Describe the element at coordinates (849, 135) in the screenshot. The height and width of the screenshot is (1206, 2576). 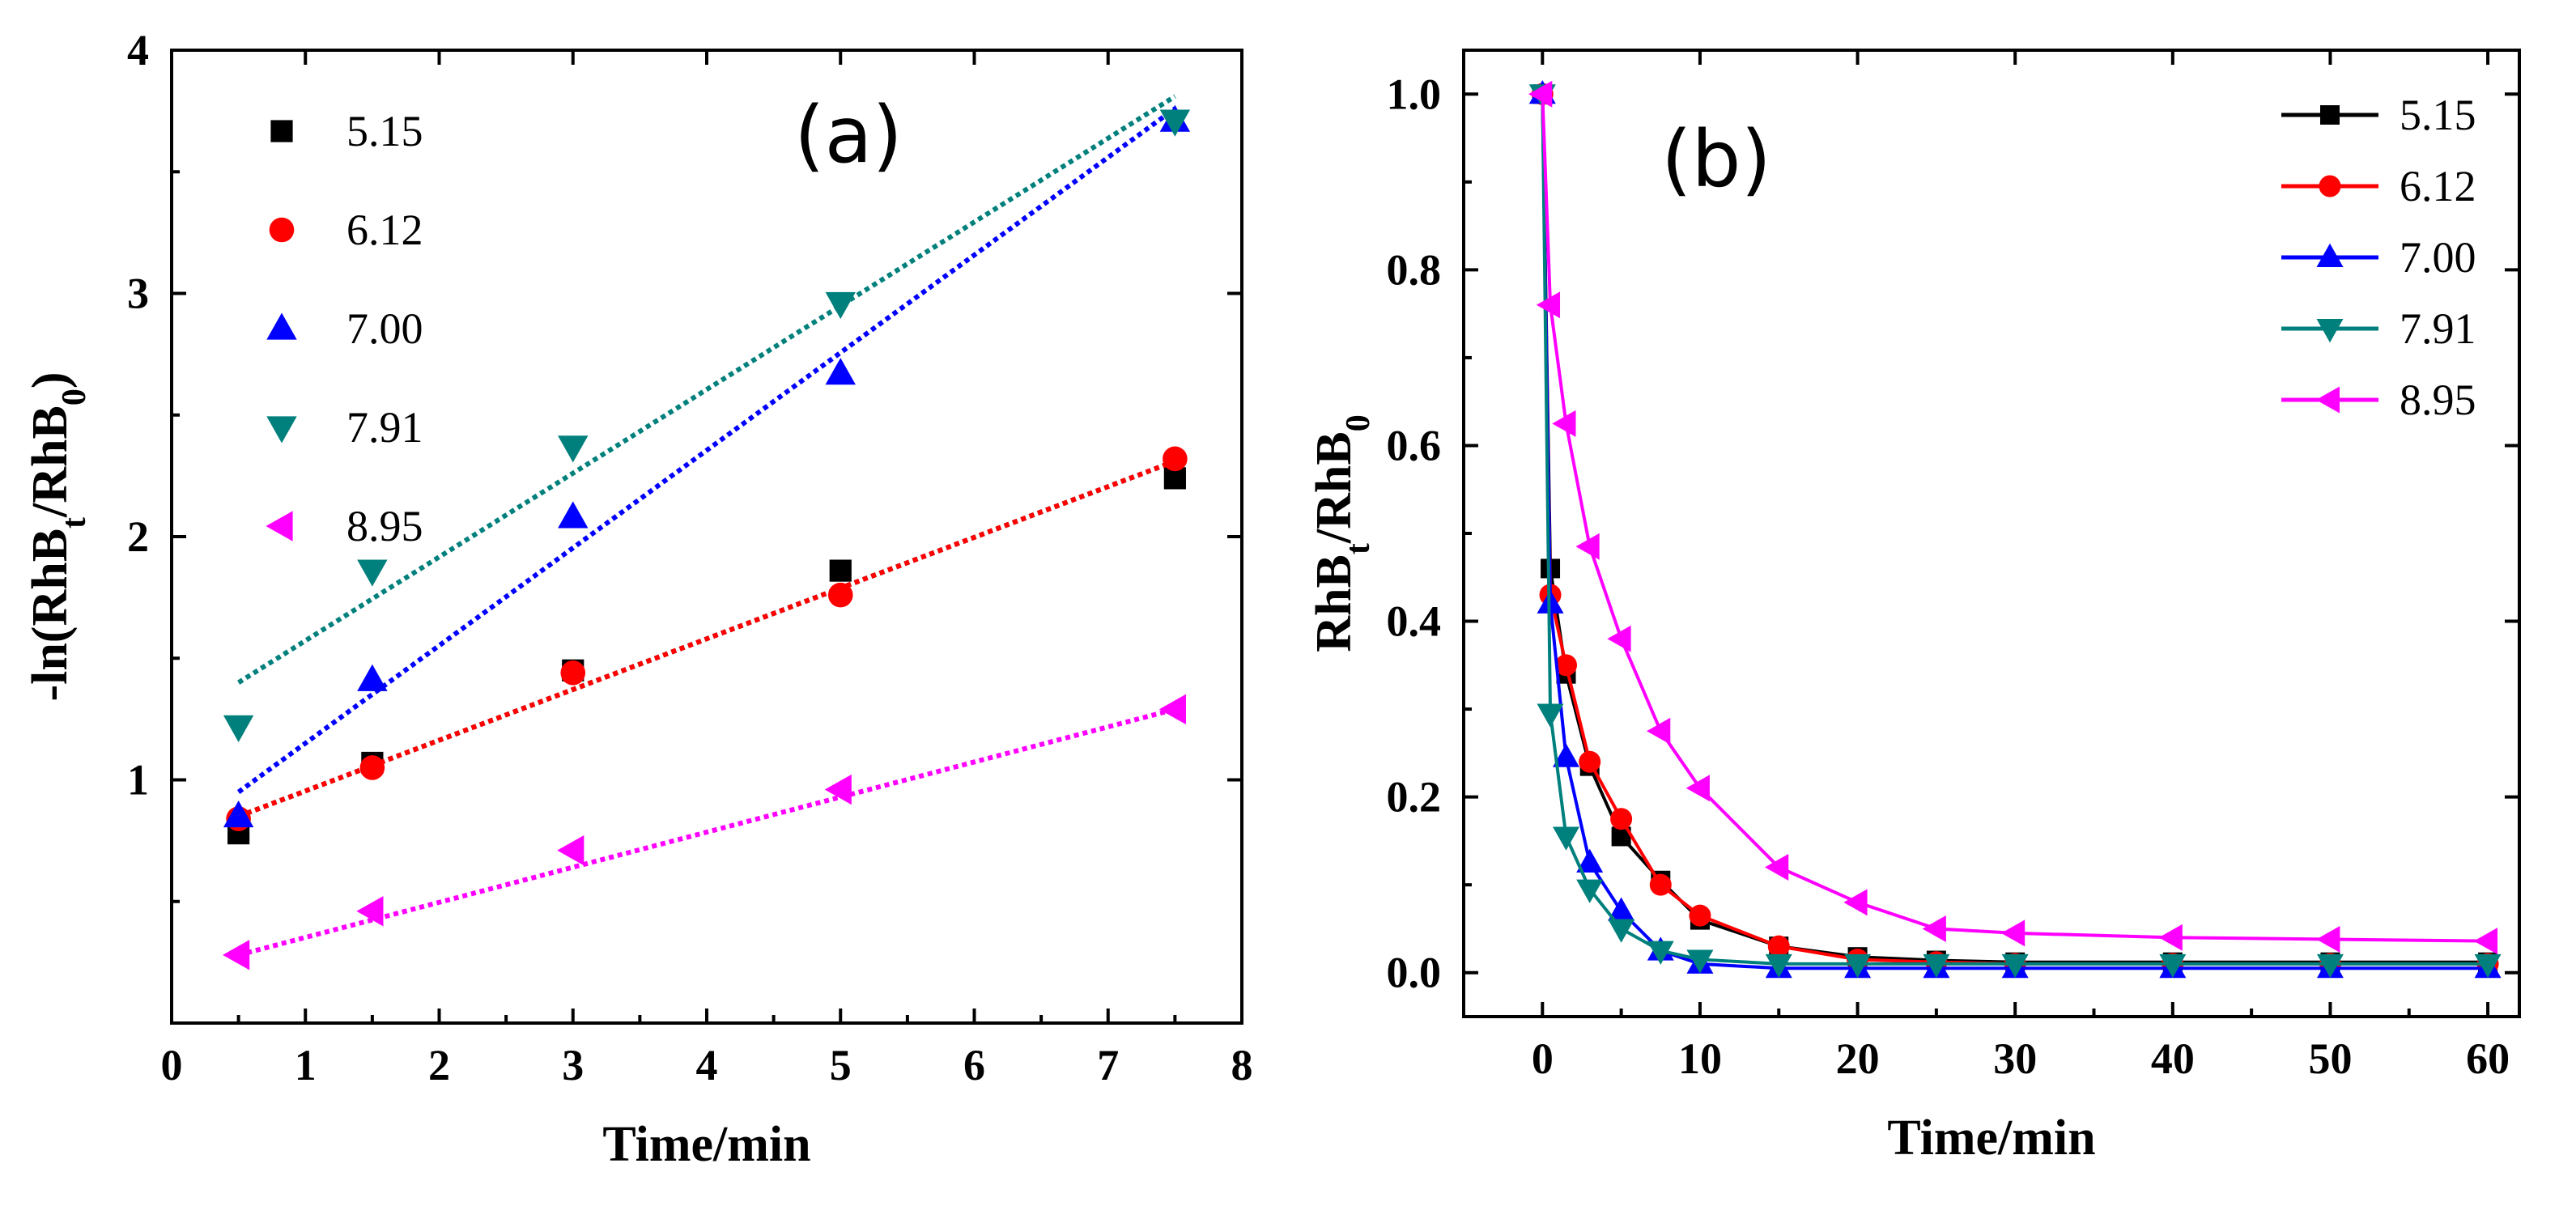
I see `panel-label: (a)` at that location.